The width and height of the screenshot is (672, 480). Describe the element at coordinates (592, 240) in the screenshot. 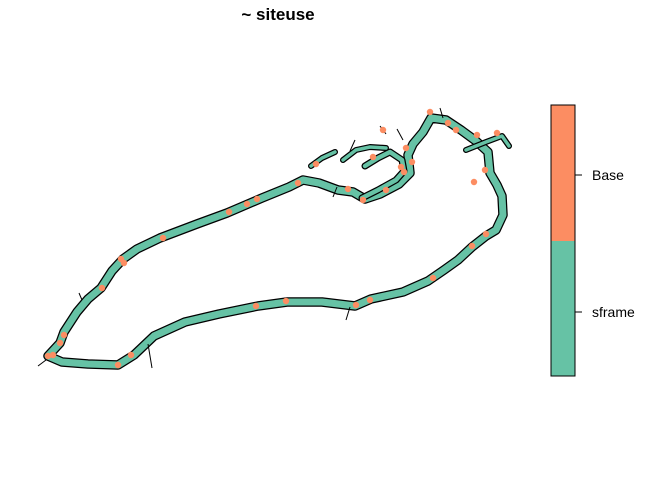

I see `legend: Base sframe` at that location.